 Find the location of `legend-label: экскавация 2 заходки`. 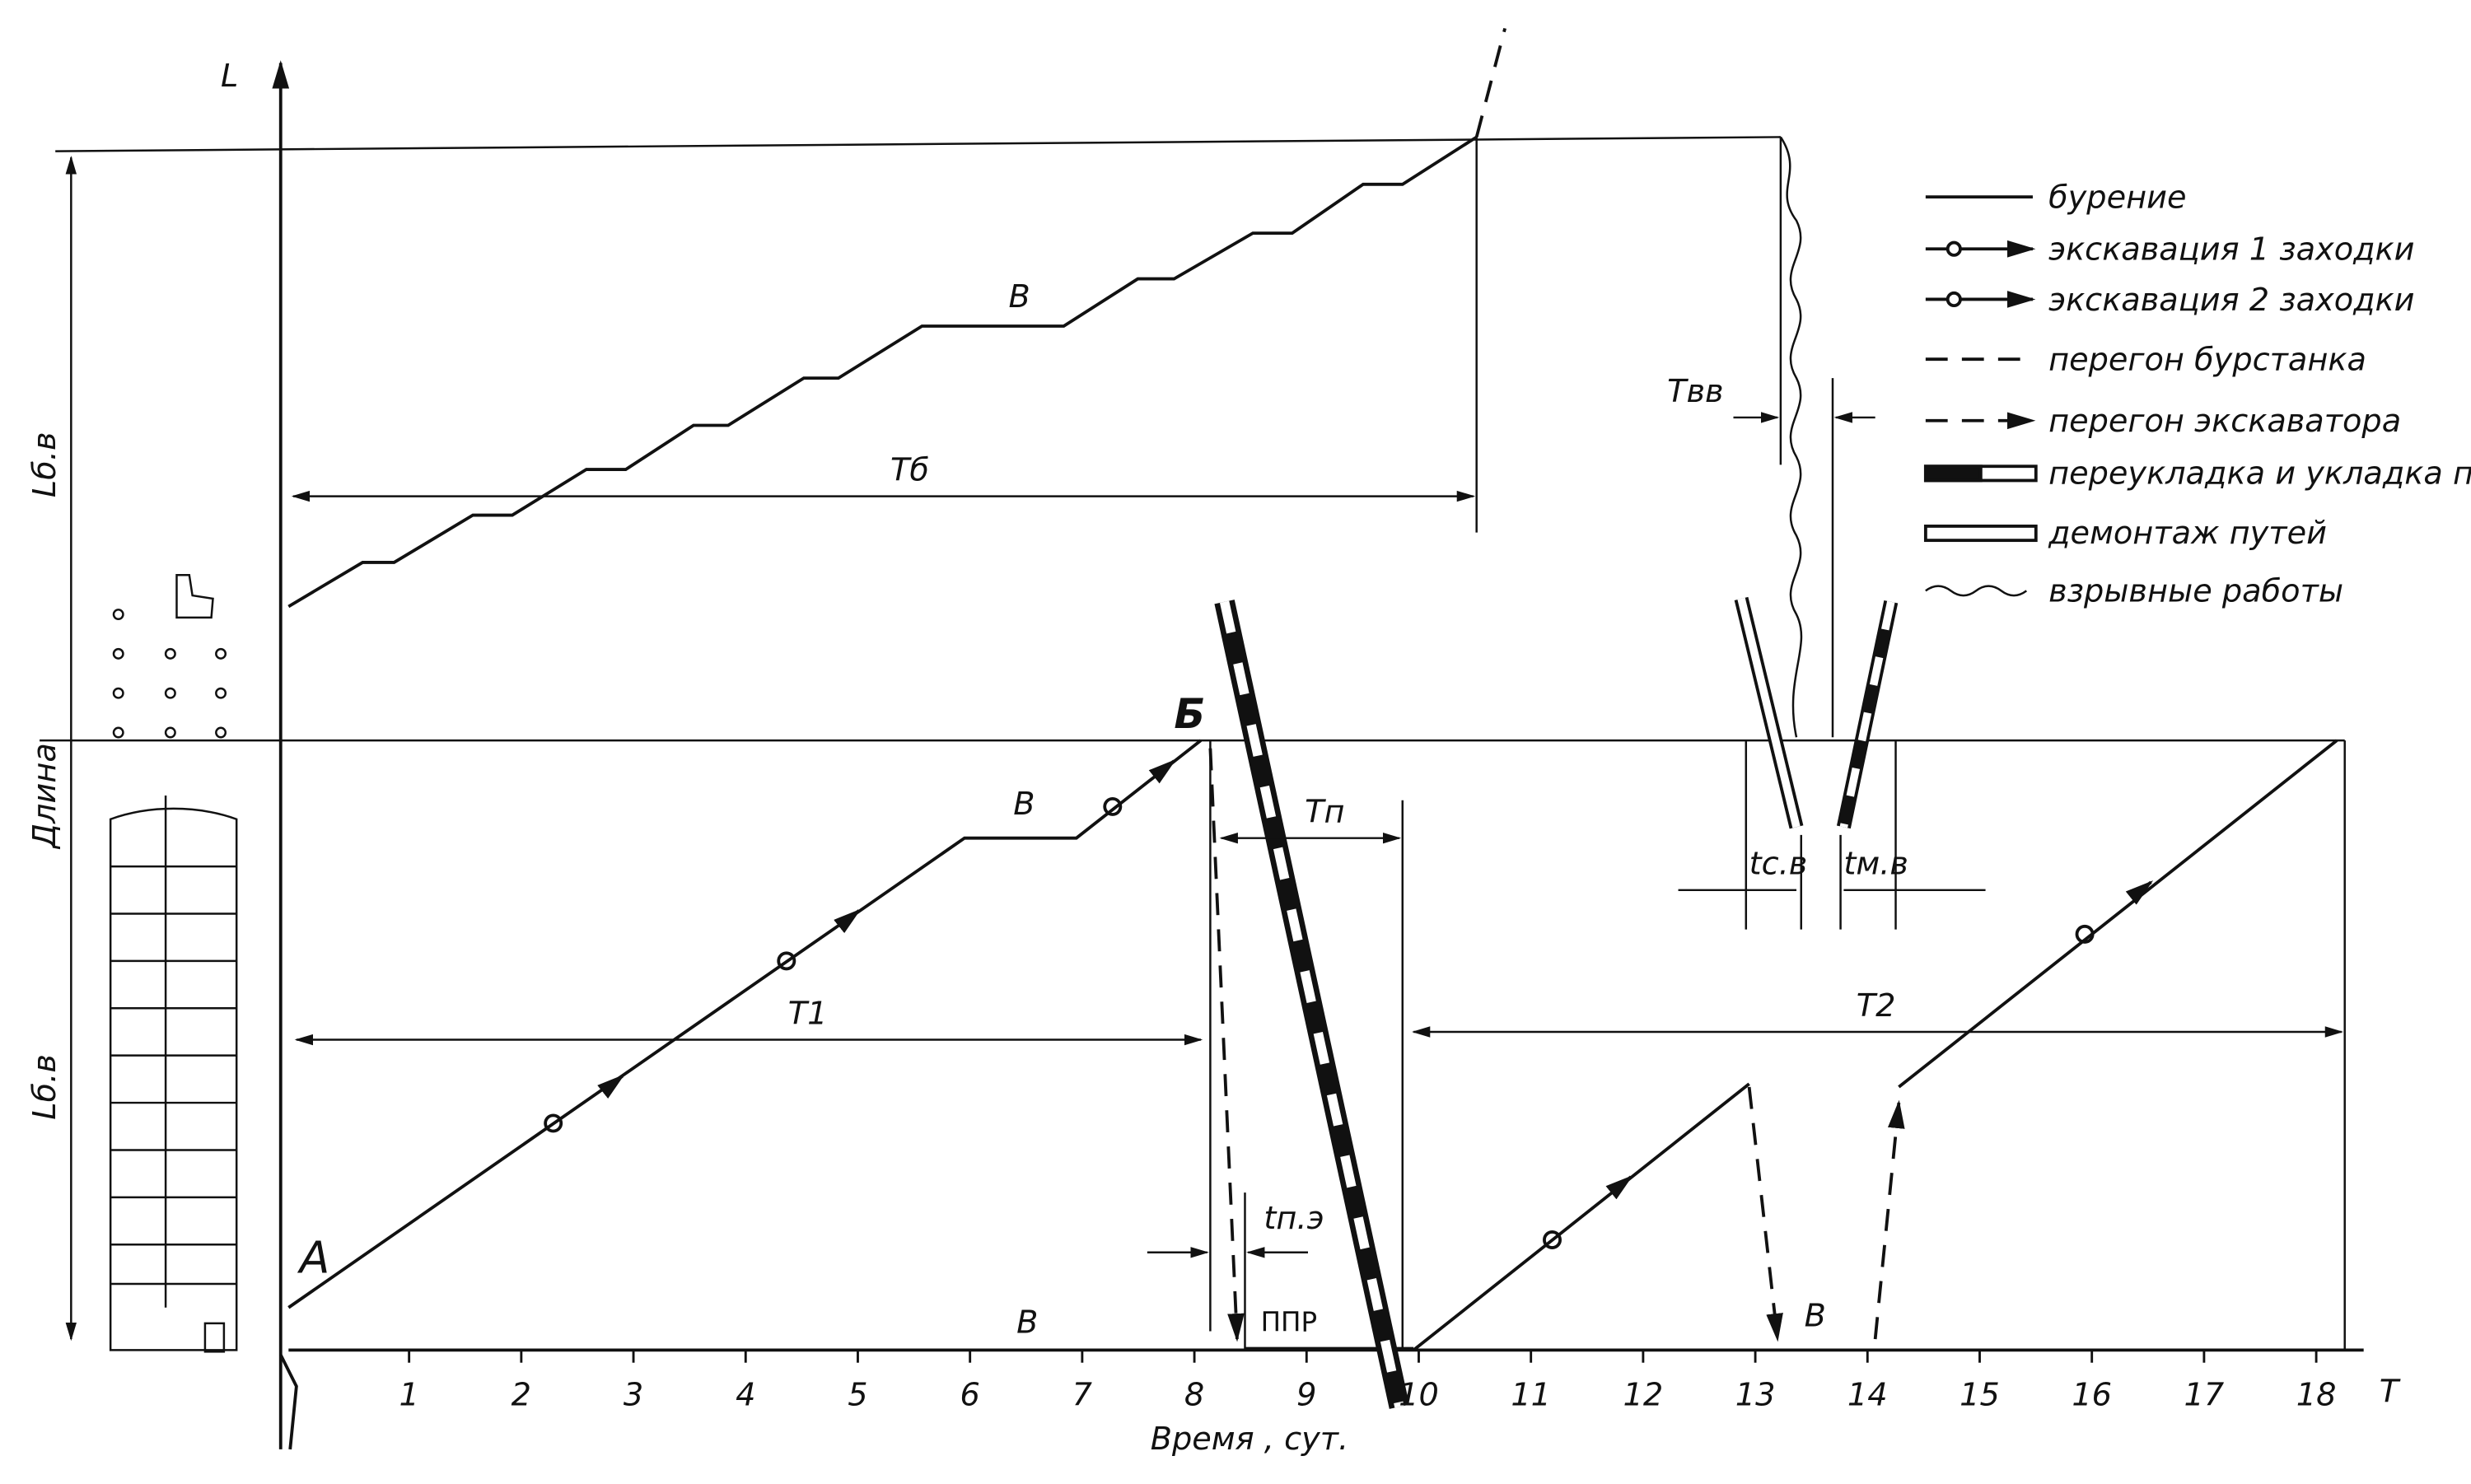

legend-label: экскавация 2 заходки is located at coordinates (2231, 300).